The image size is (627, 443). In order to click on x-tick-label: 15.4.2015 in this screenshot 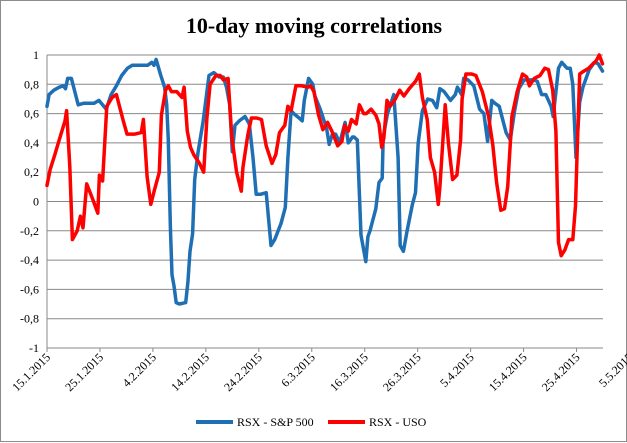, I will do `click(508, 372)`.